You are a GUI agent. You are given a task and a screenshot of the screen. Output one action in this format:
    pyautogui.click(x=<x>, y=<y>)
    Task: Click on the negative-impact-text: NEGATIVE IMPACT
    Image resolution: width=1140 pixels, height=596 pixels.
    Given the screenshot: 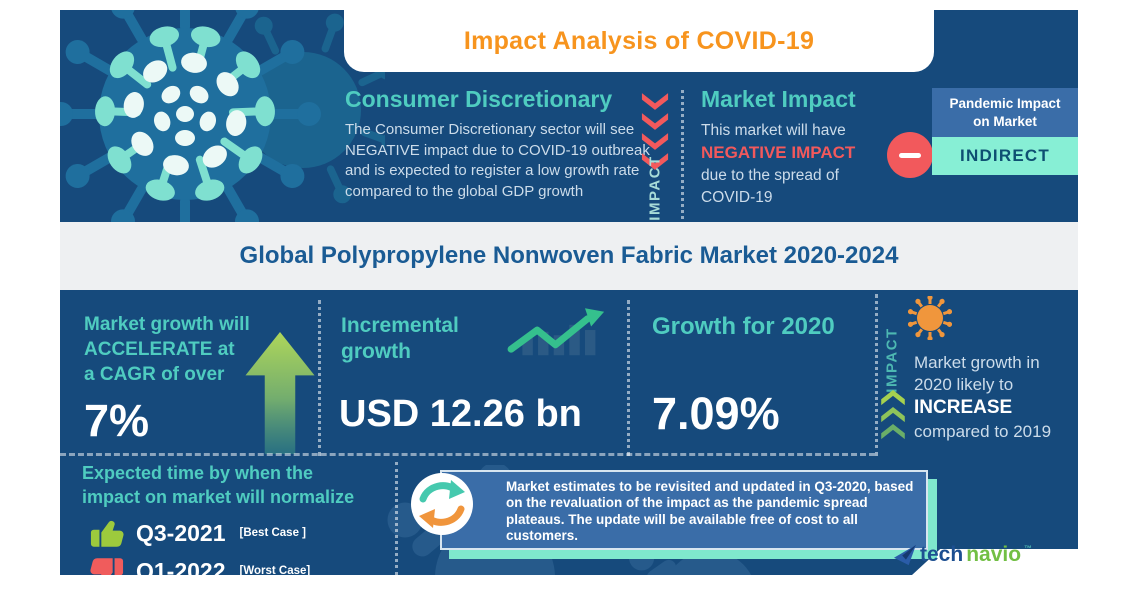 What is the action you would take?
    pyautogui.click(x=778, y=152)
    